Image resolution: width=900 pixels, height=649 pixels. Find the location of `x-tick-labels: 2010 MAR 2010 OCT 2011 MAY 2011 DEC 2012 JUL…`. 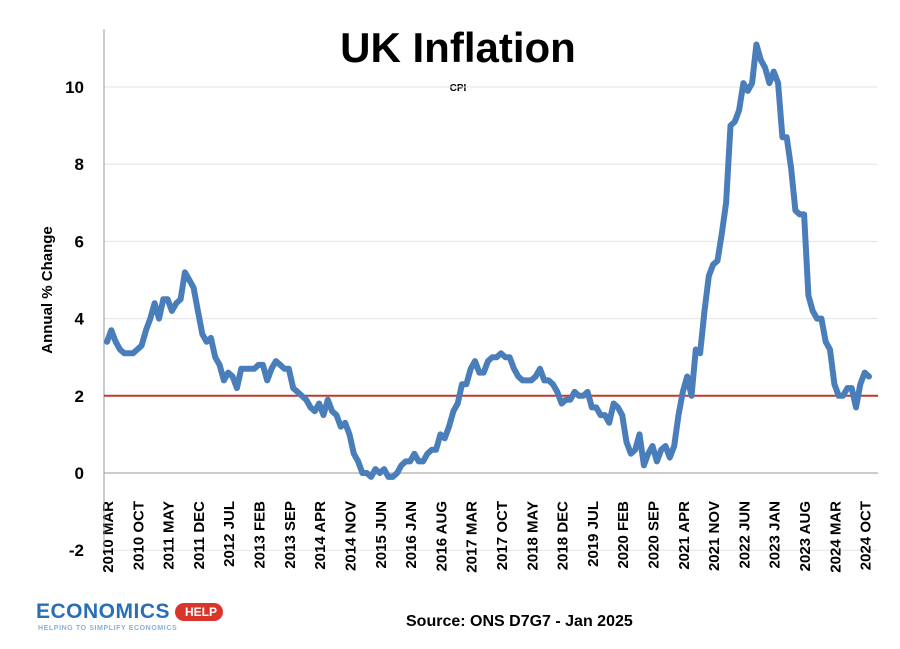

x-tick-labels: 2010 MAR 2010 OCT 2011 MAY 2011 DEC 2012 JUL… is located at coordinates (487, 537).